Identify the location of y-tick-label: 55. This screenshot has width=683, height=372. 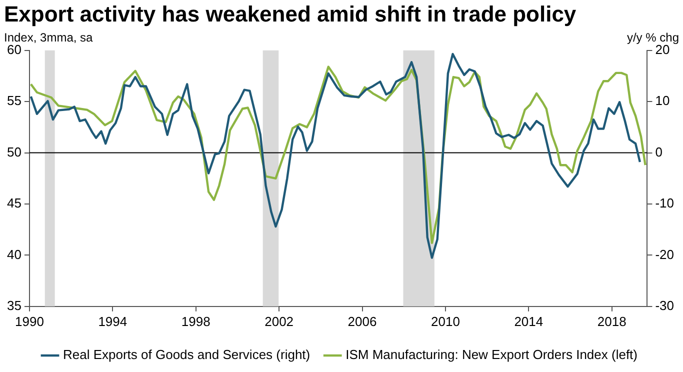
(14, 100).